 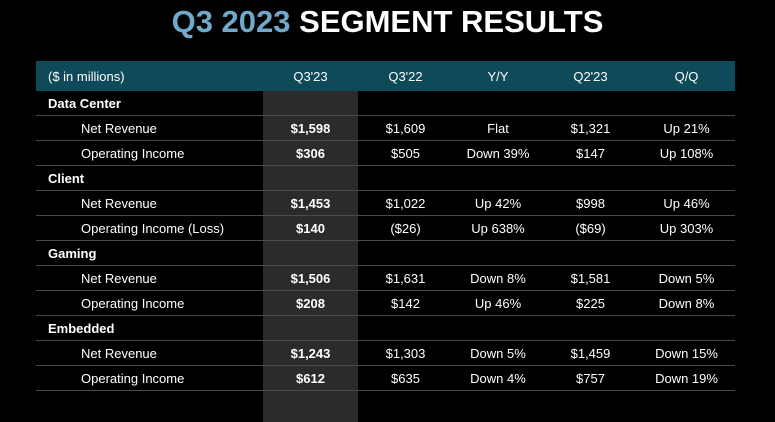 I want to click on title-accent: Q3 2023, so click(x=231, y=21).